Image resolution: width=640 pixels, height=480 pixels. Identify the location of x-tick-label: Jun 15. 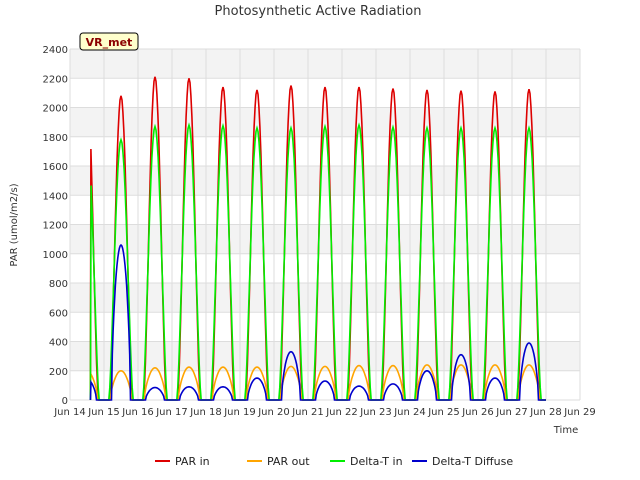
(103, 412).